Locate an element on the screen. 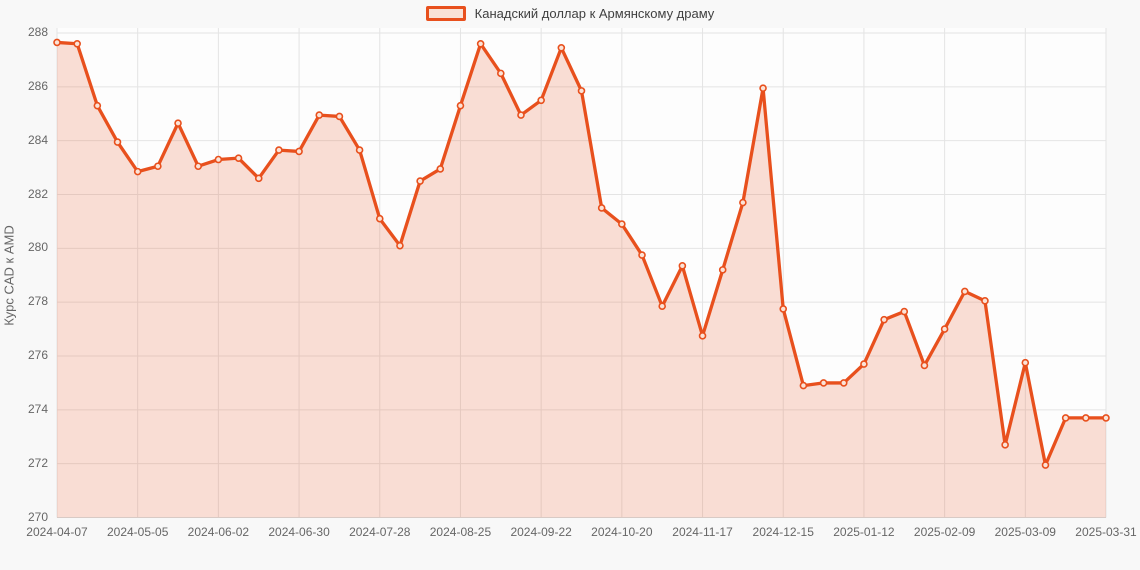  x-tick-label: 2024-08-25 is located at coordinates (460, 532).